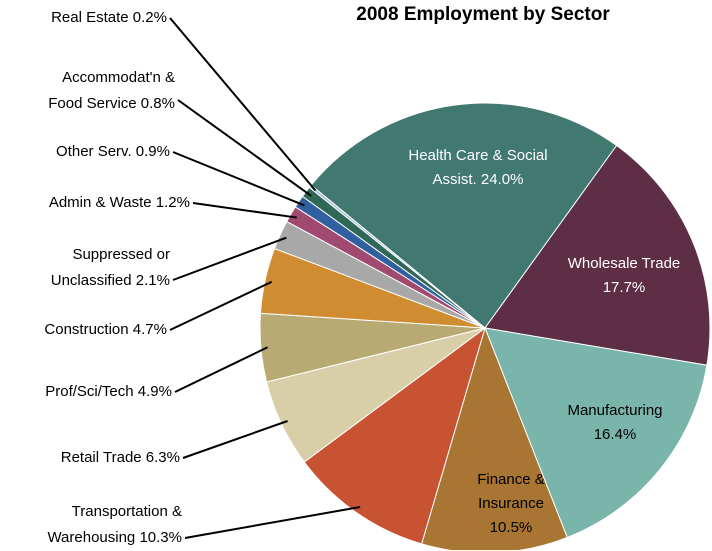  I want to click on category-label: Retail Trade, so click(101, 457).